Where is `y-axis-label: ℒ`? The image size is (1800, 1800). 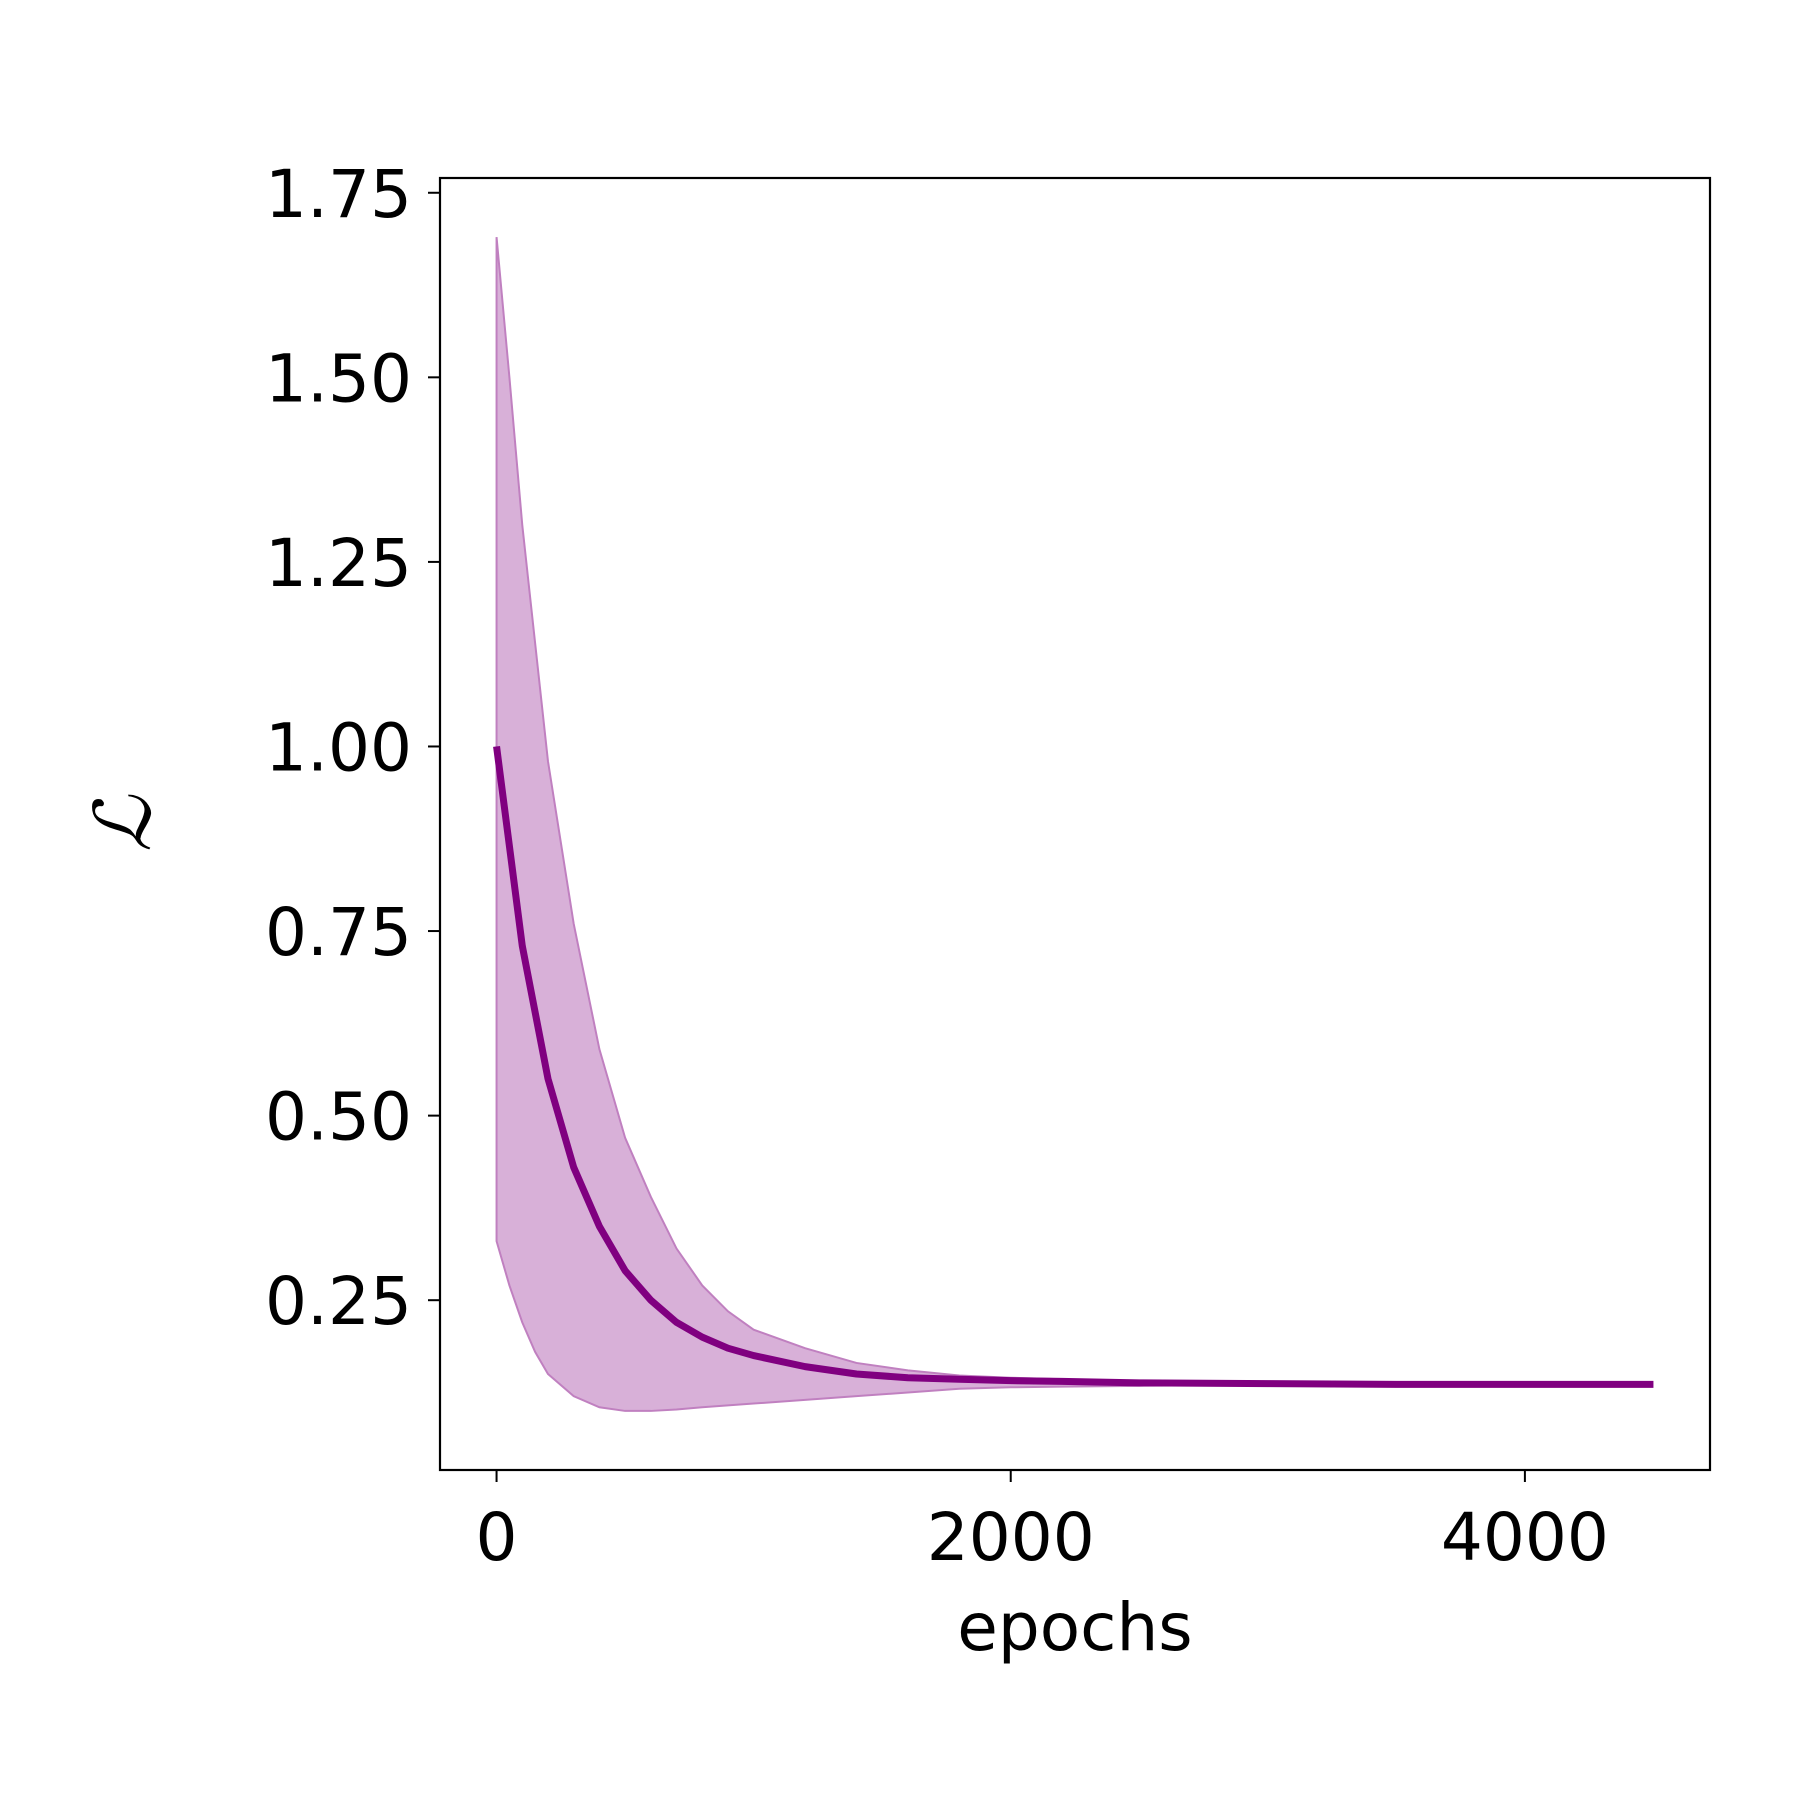 y-axis-label: ℒ is located at coordinates (124, 823).